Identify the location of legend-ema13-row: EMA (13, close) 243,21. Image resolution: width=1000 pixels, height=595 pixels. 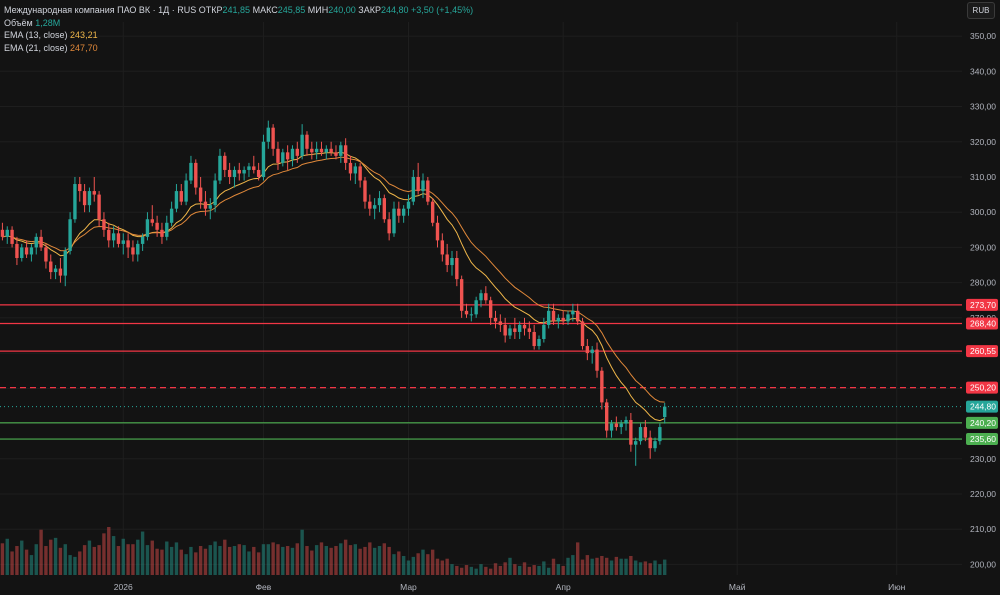
(238, 35).